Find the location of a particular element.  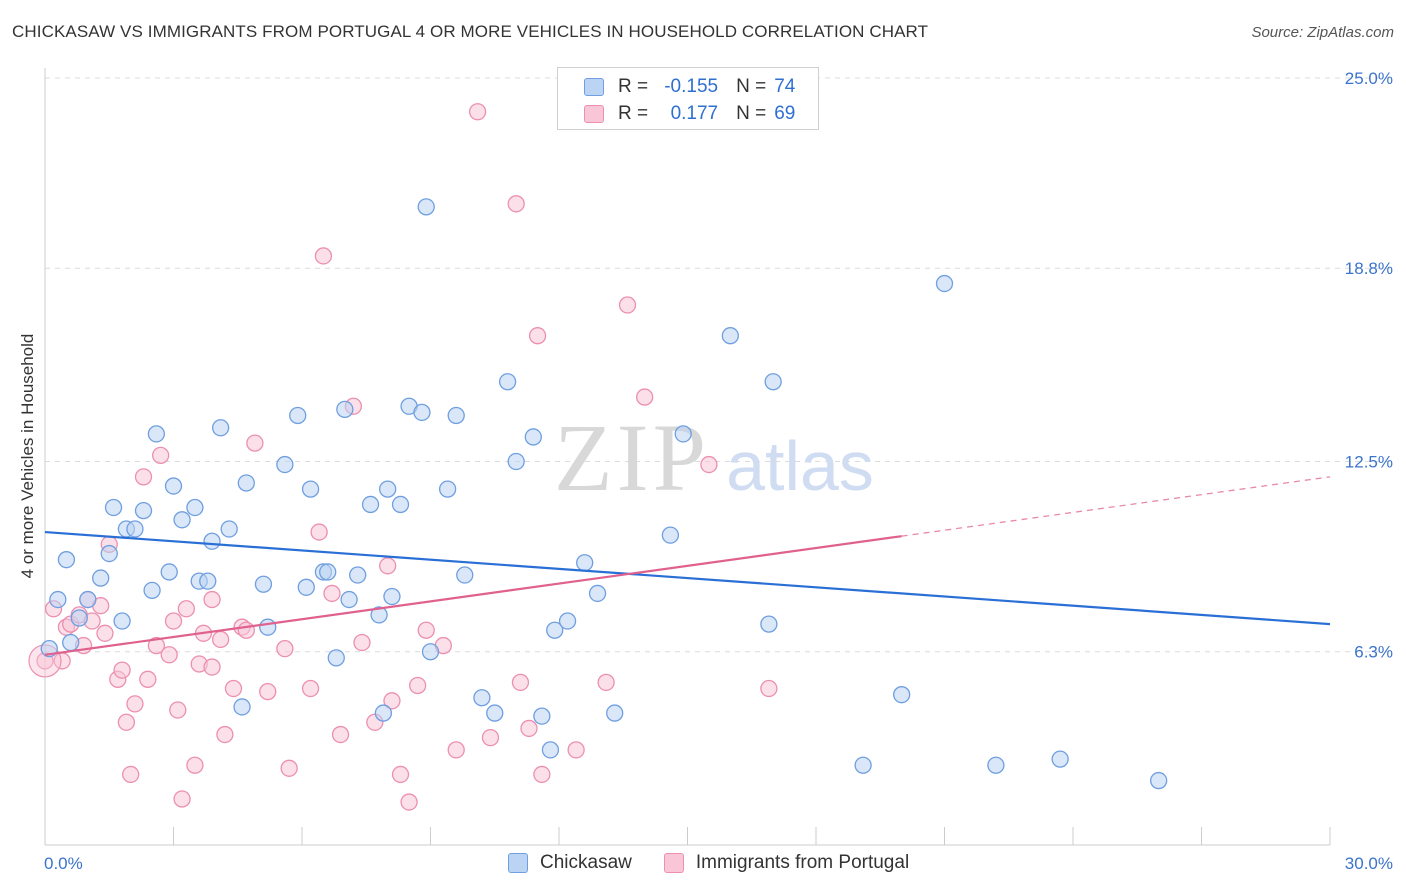

source-label: Source: ZipAtlas.com is located at coordinates (1322, 32).